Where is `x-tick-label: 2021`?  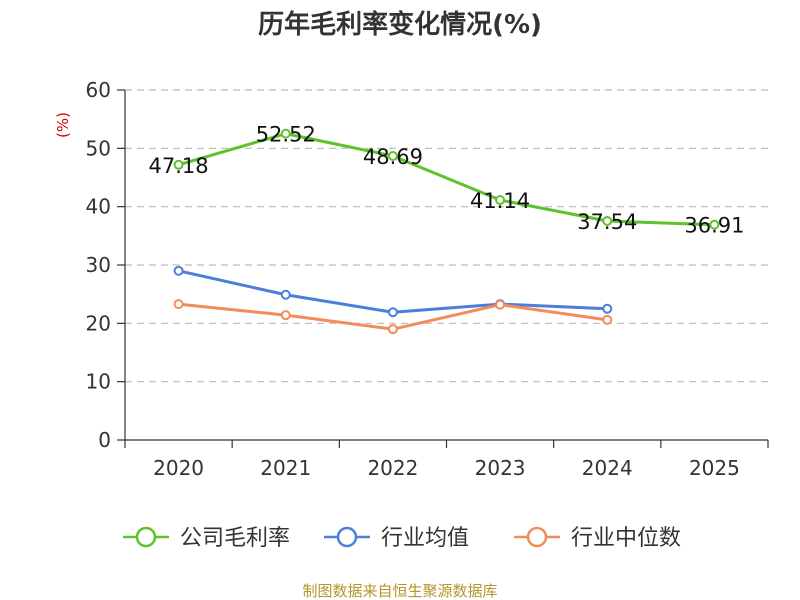
x-tick-label: 2021 is located at coordinates (285, 468).